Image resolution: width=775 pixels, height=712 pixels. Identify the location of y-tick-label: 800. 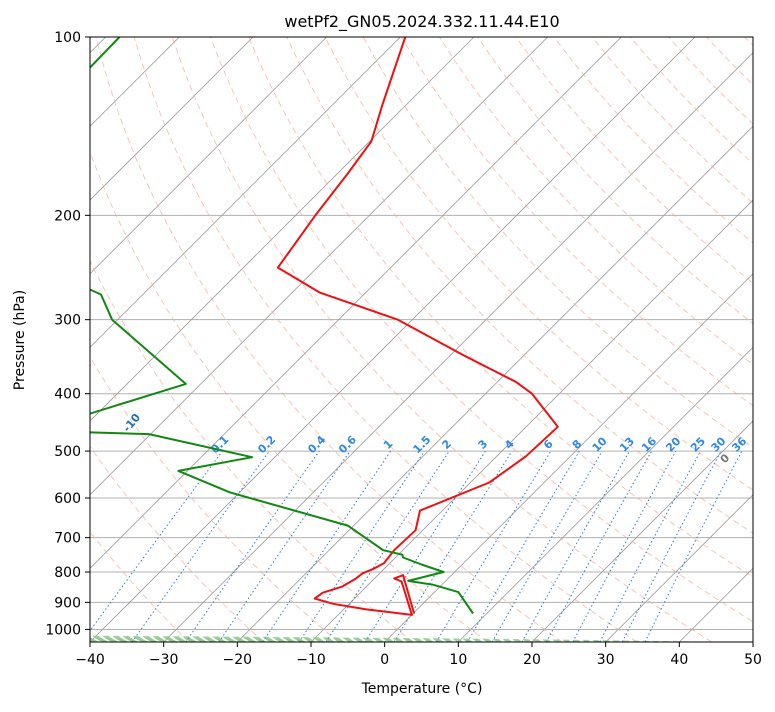
(67, 573).